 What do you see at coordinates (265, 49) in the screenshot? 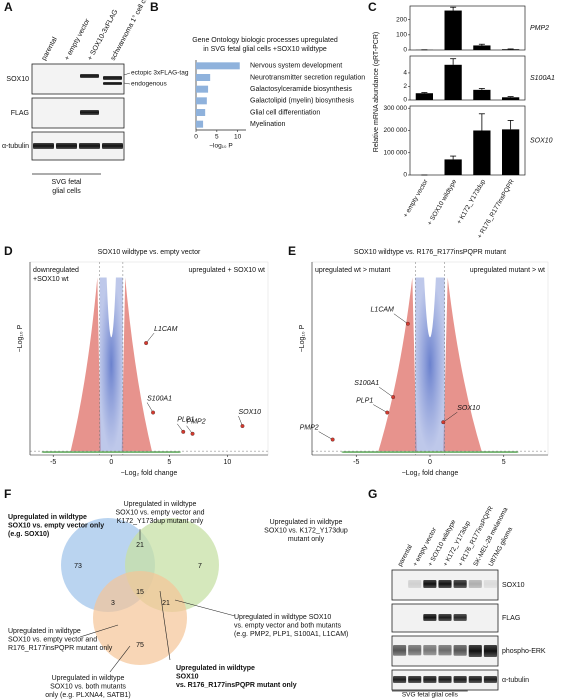
I see `label-line: in SVG fetal glial cells +SOX10 wildtype` at bounding box center [265, 49].